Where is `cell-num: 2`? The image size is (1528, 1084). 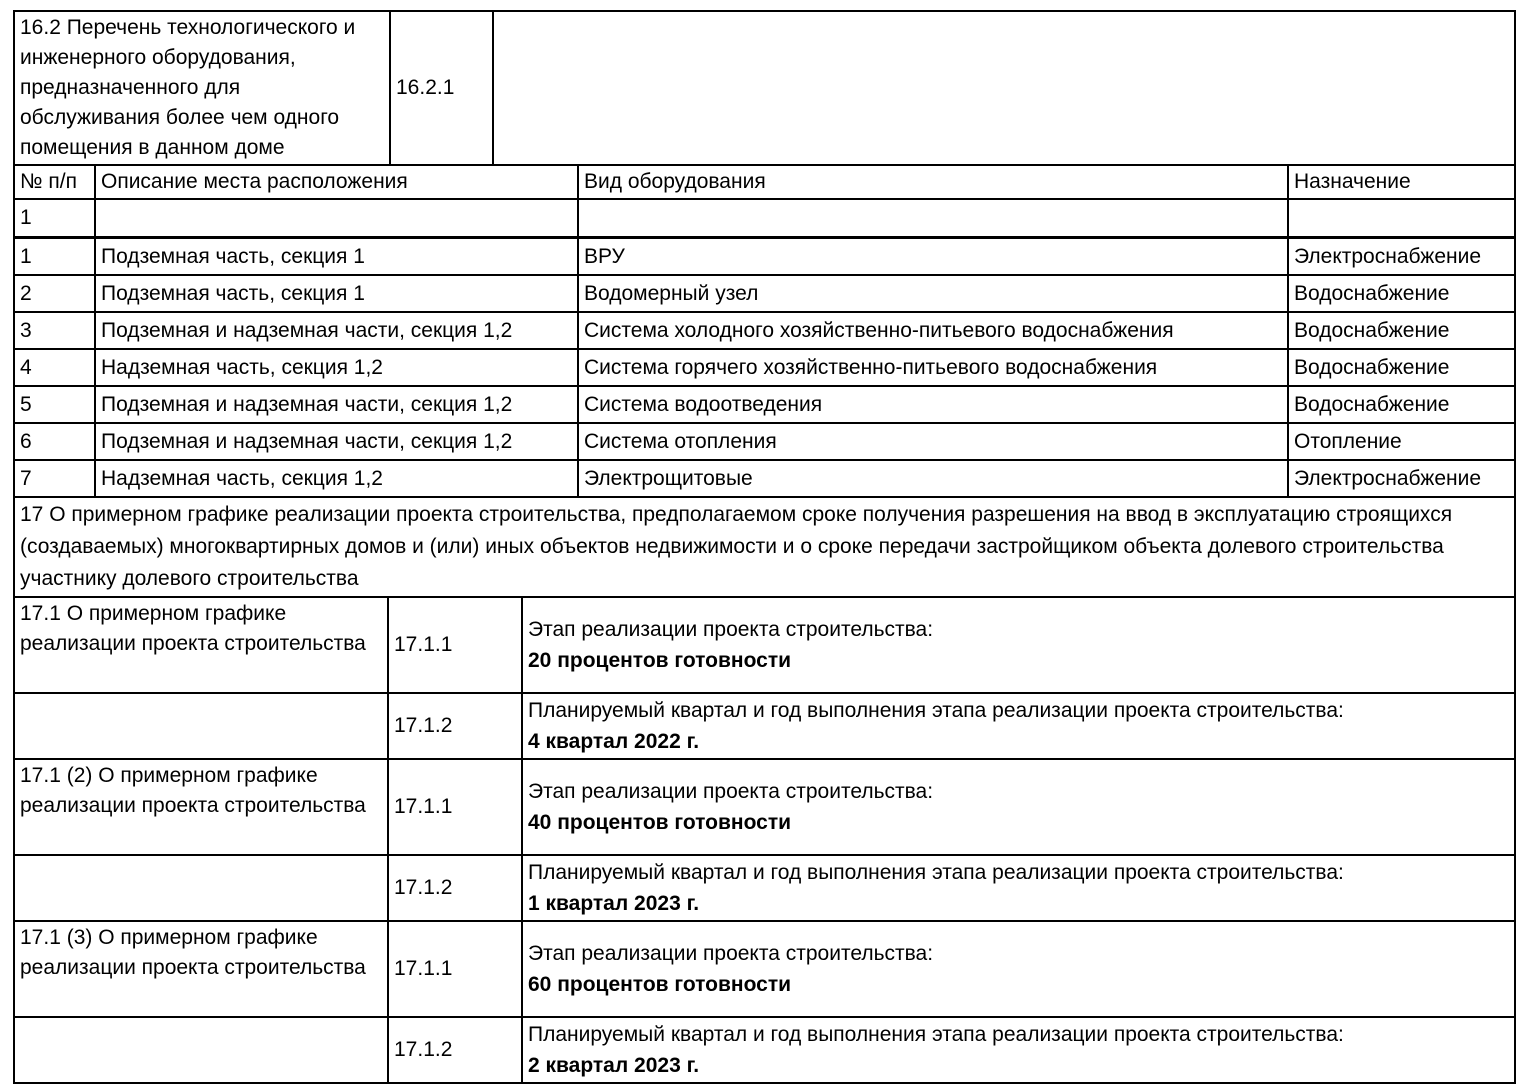 cell-num: 2 is located at coordinates (54, 293).